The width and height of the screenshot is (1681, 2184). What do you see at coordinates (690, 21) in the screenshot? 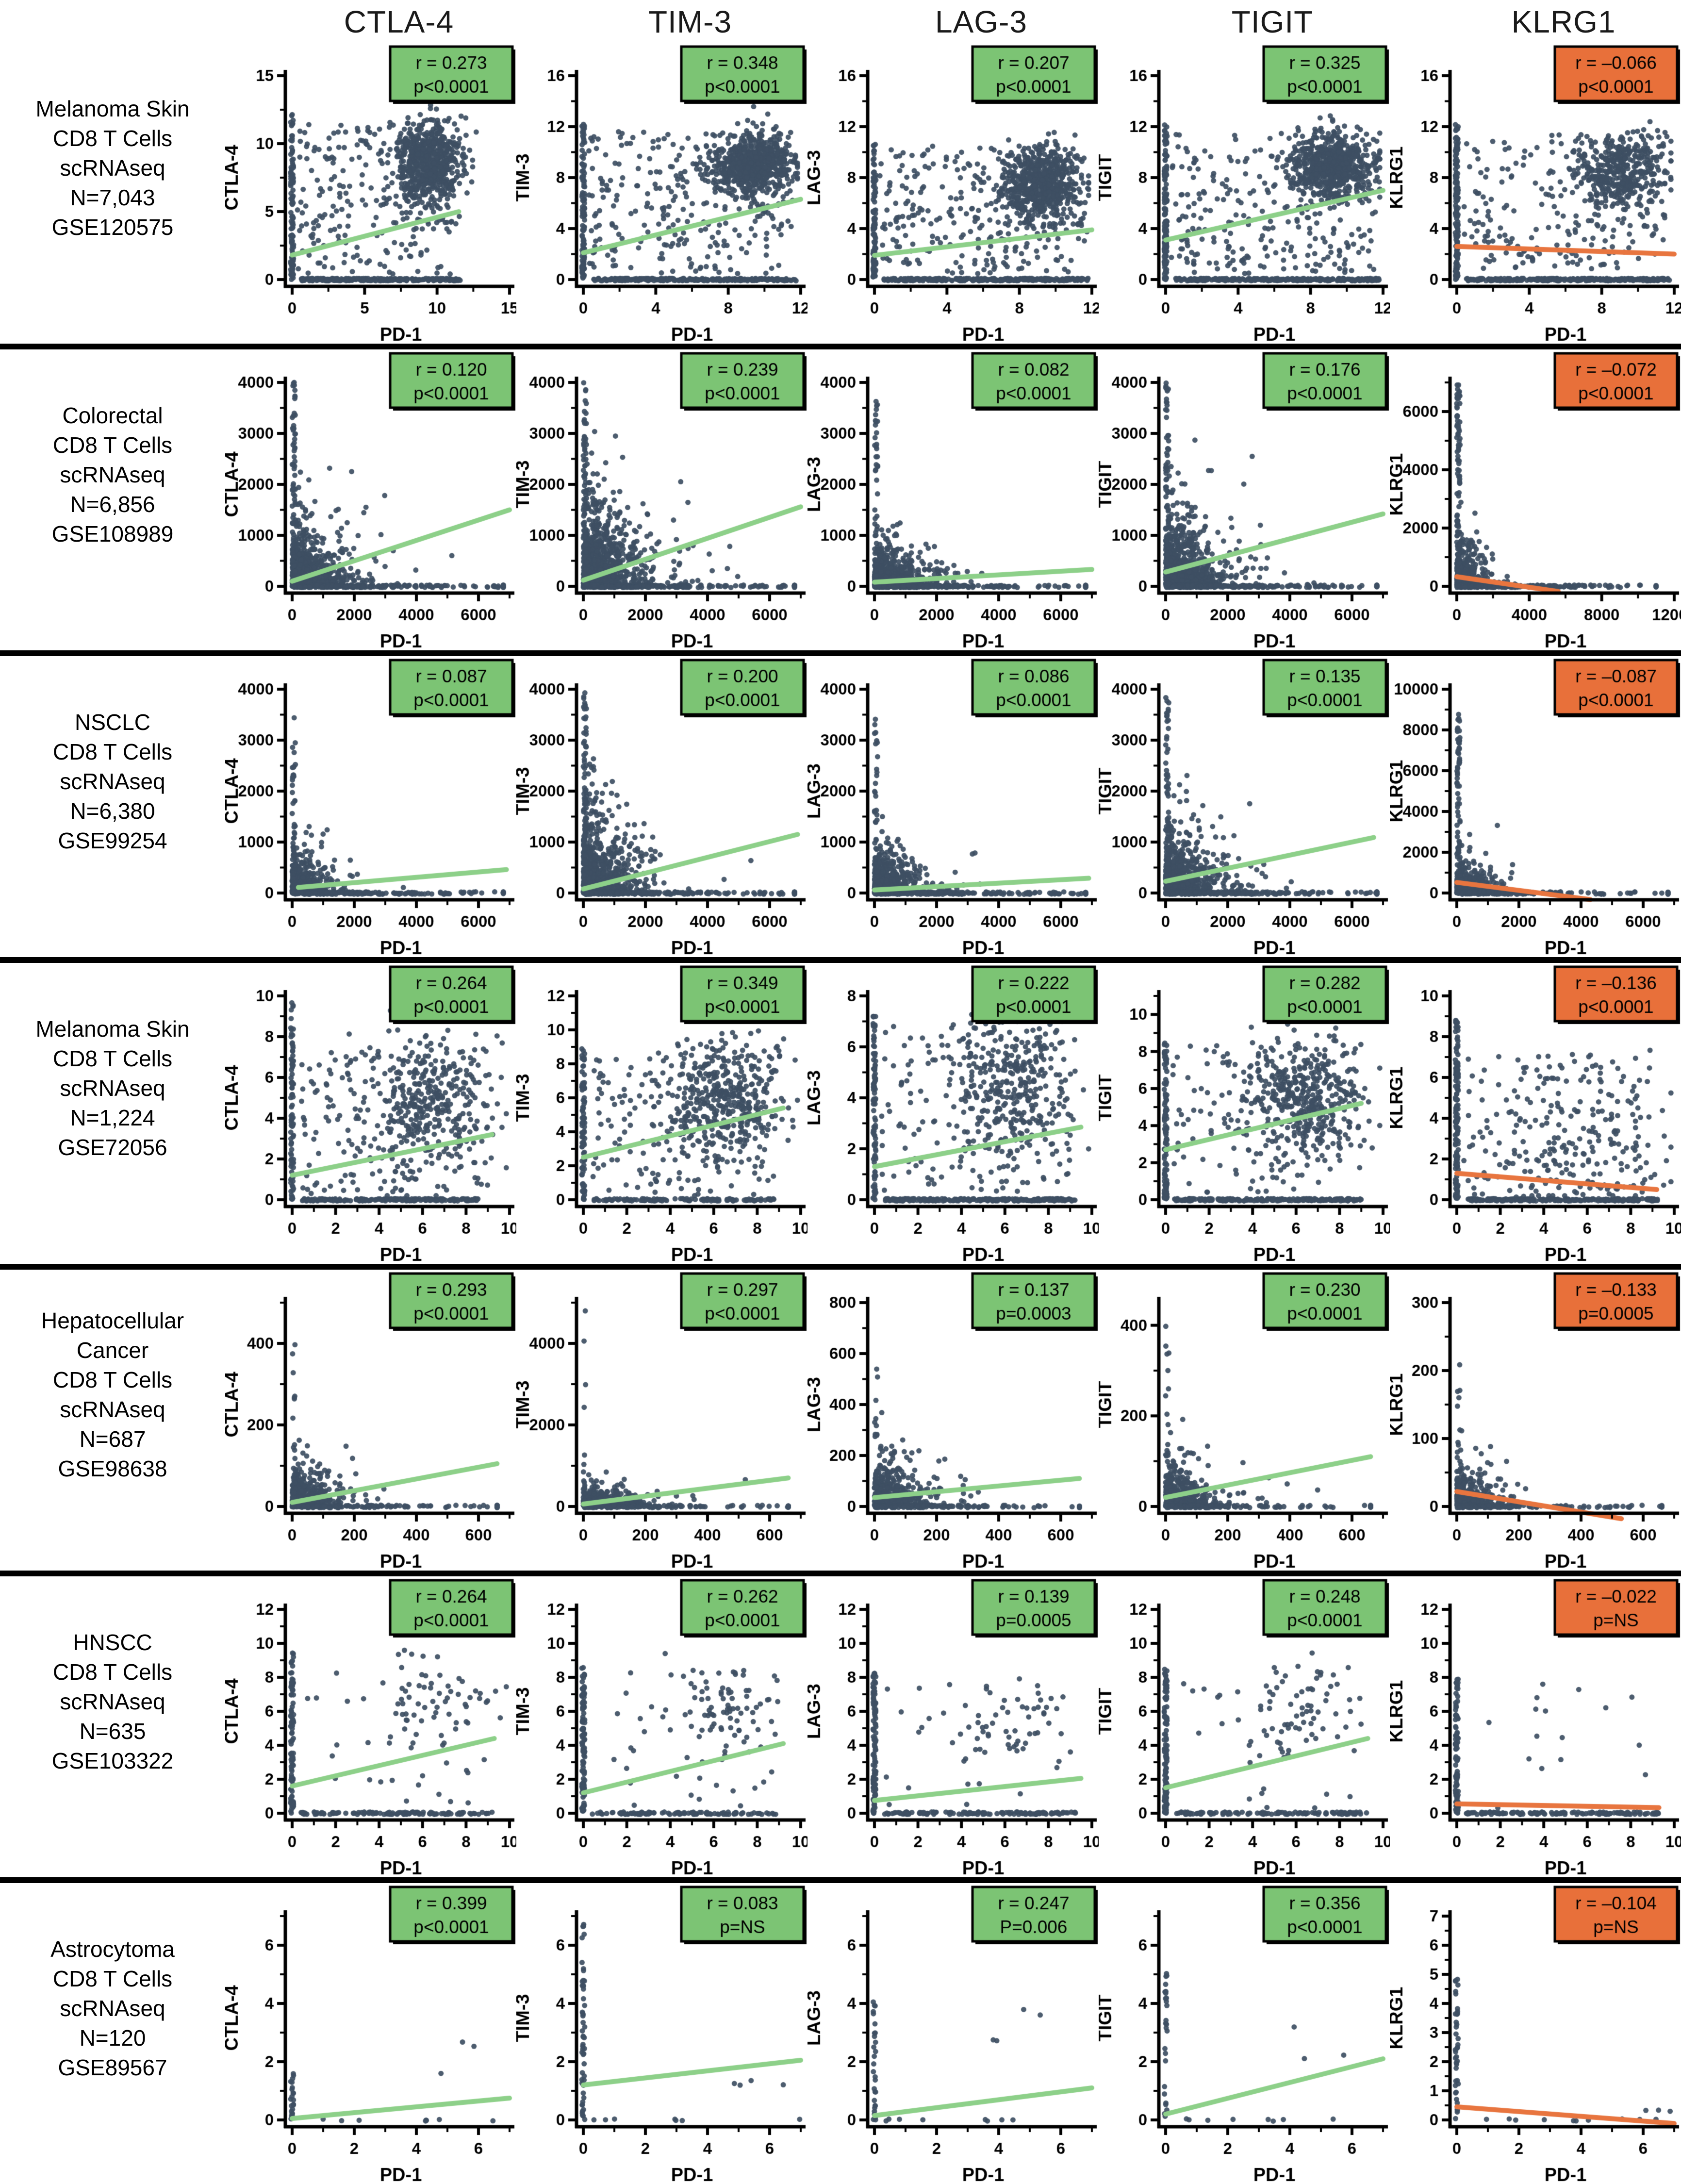
I see `column-header-tim3: TIM-3` at bounding box center [690, 21].